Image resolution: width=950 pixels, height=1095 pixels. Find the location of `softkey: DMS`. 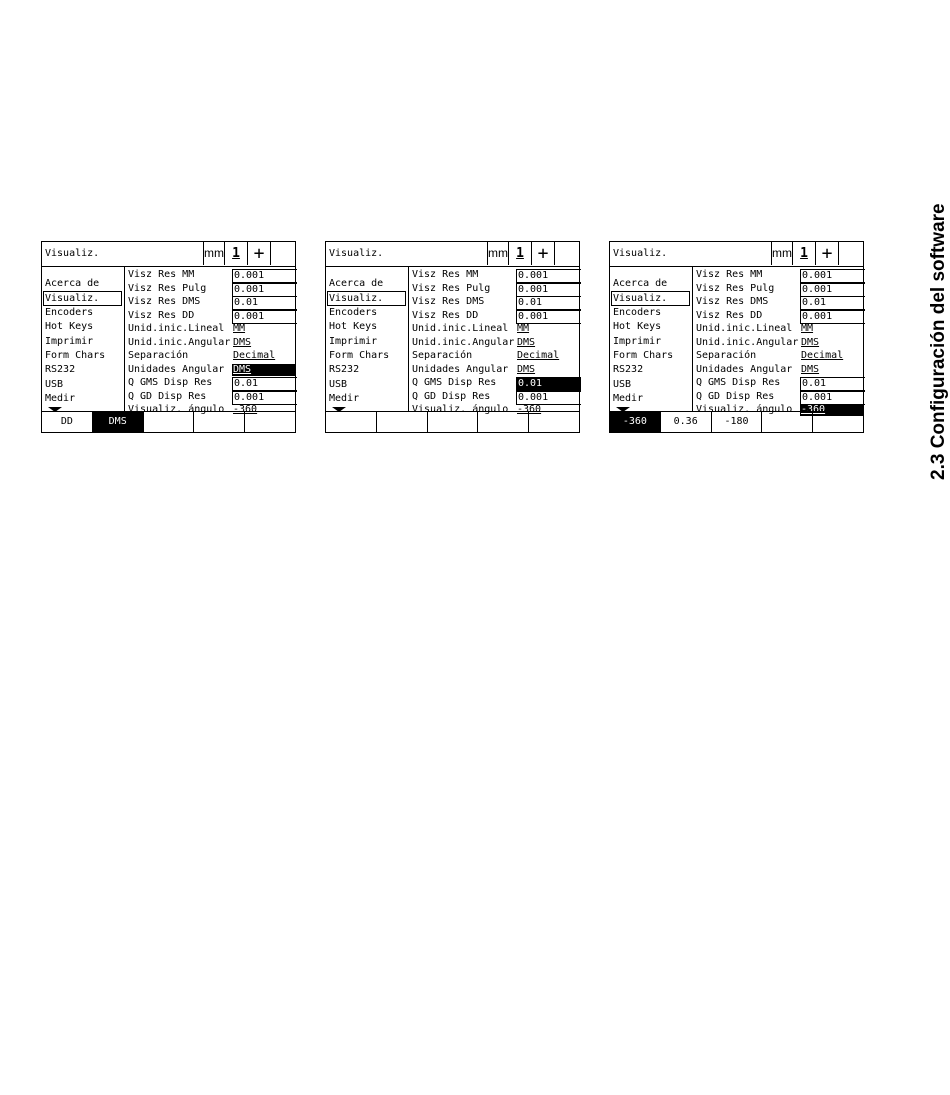

softkey: DMS is located at coordinates (117, 422).